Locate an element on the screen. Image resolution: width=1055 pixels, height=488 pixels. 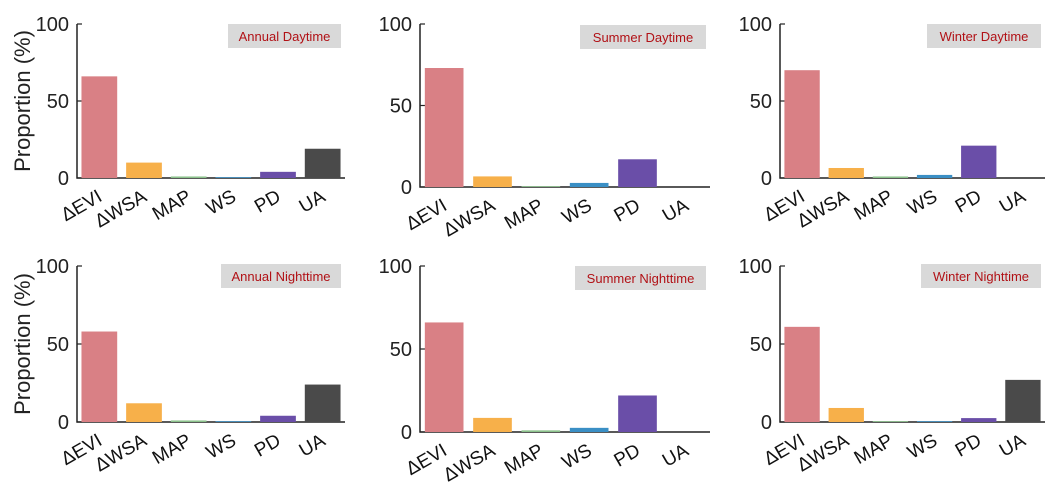
chart-title: Winter Nighttime is located at coordinates (981, 276).